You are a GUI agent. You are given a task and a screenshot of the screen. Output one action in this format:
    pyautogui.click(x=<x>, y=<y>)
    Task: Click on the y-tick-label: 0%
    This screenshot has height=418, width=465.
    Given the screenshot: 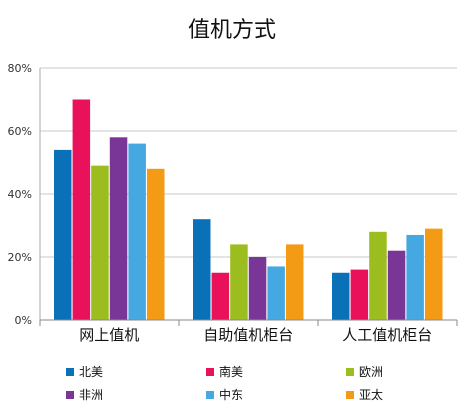 What is the action you would take?
    pyautogui.click(x=23, y=320)
    